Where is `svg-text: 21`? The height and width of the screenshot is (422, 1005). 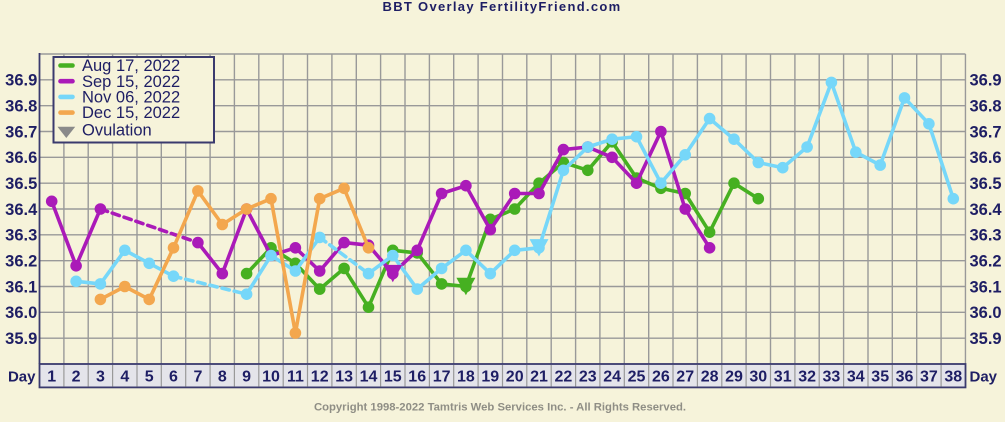 svg-text: 21 is located at coordinates (539, 377).